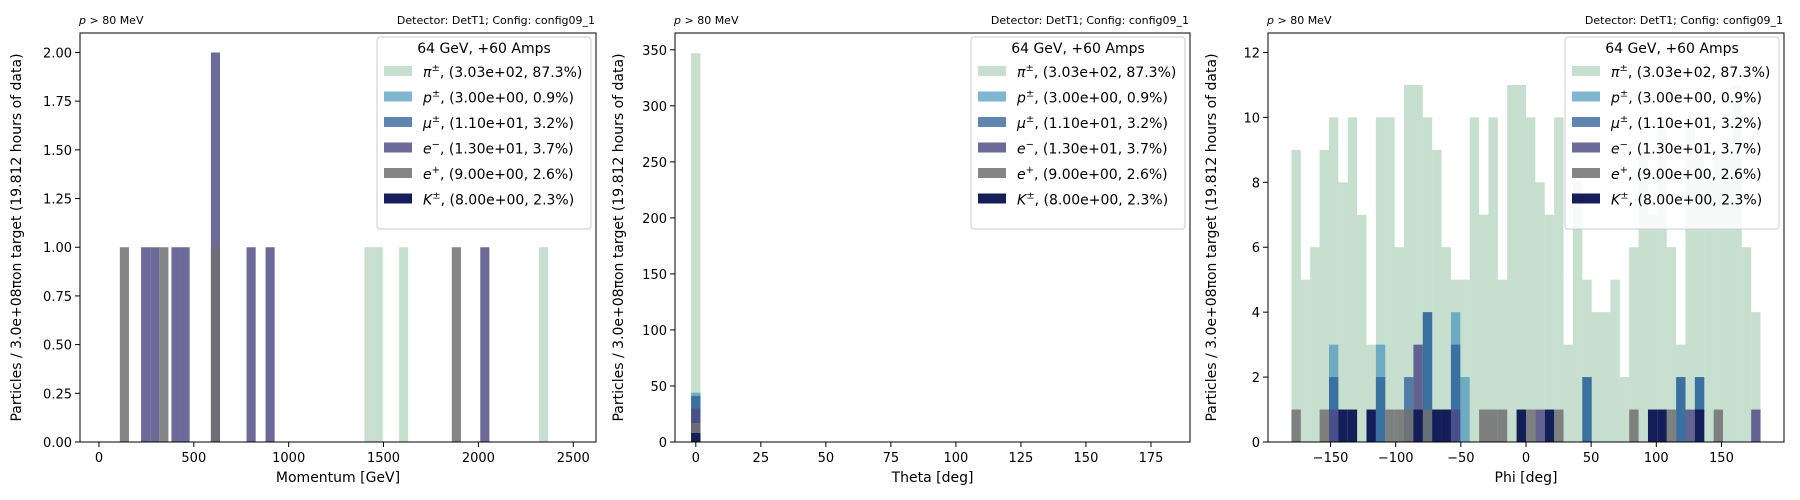  What do you see at coordinates (1151, 458) in the screenshot?
I see `x-tick-label: 175` at bounding box center [1151, 458].